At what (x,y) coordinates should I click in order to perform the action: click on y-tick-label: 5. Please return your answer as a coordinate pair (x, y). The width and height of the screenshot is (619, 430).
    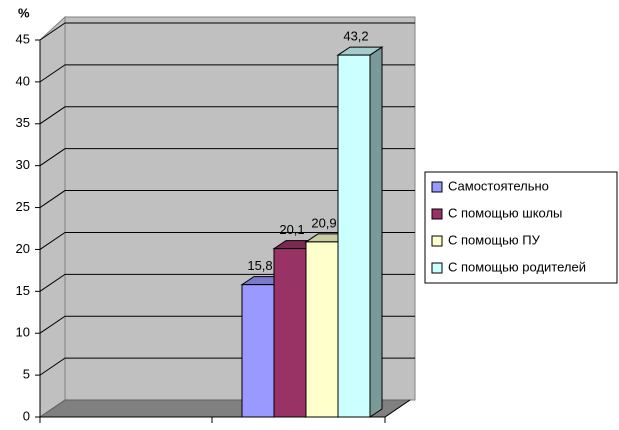
    Looking at the image, I should click on (26, 374).